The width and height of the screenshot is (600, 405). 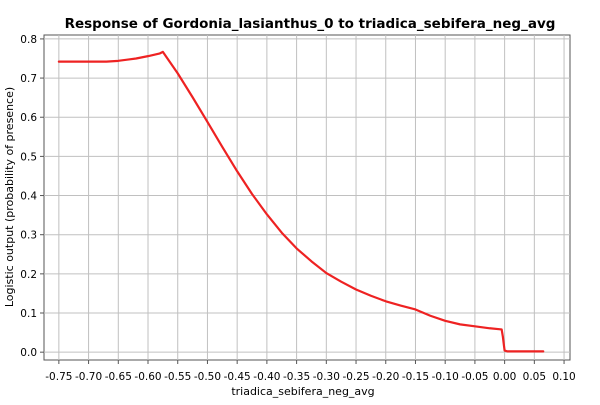 What do you see at coordinates (28, 79) in the screenshot?
I see `y-tick-label: 0.7` at bounding box center [28, 79].